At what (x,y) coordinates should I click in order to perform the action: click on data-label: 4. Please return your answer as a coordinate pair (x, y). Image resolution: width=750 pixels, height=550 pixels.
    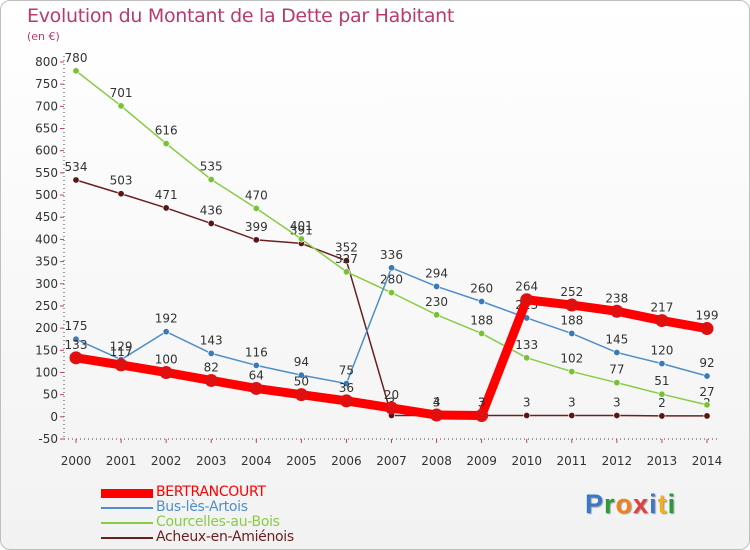
    Looking at the image, I should click on (437, 402).